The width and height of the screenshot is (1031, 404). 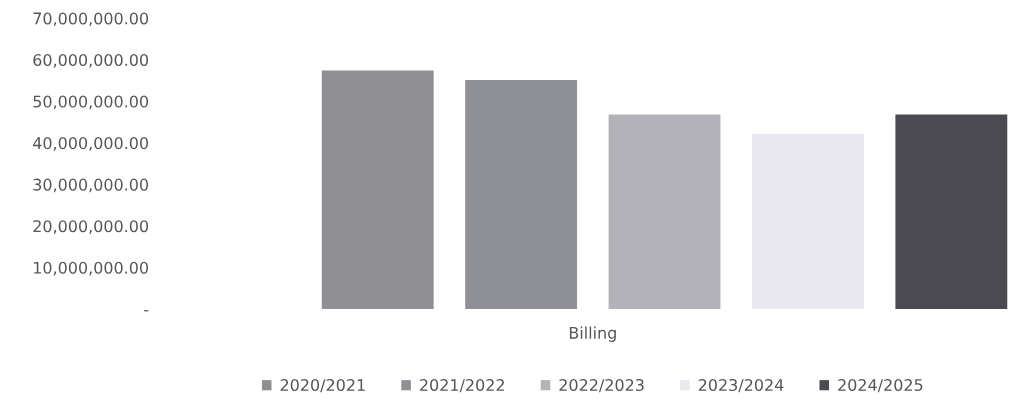 What do you see at coordinates (741, 385) in the screenshot?
I see `legend-label: 2023/2024` at bounding box center [741, 385].